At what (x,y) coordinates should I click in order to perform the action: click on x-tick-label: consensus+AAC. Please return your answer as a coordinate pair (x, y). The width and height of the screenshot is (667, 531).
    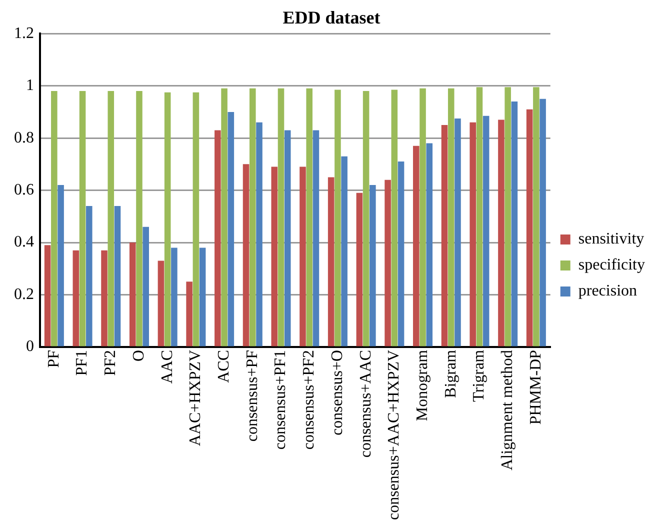
    Looking at the image, I should click on (365, 404).